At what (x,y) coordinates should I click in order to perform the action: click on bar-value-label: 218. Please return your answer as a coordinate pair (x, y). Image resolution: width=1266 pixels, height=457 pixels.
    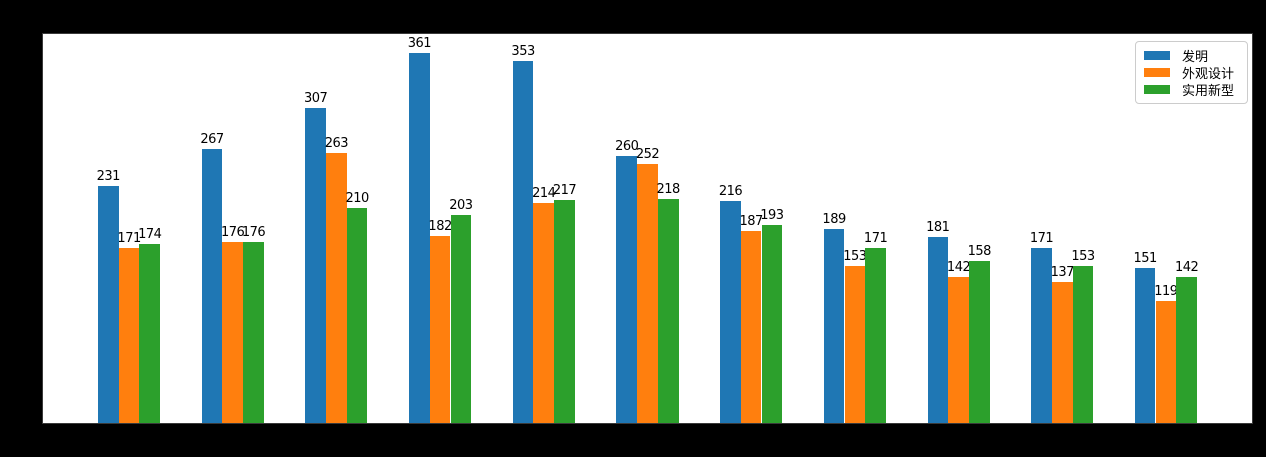
    Looking at the image, I should click on (668, 190).